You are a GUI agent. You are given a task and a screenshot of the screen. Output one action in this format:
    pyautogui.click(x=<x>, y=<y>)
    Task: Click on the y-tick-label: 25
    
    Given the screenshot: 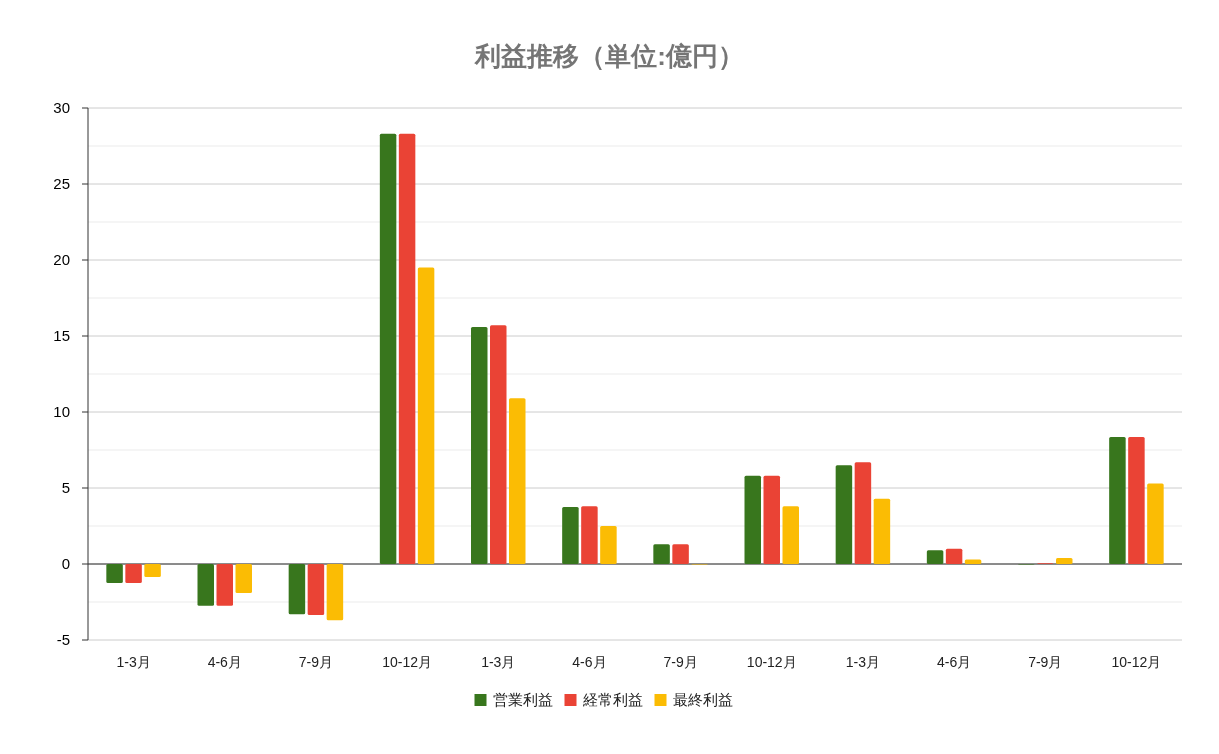 What is the action you would take?
    pyautogui.click(x=61, y=183)
    